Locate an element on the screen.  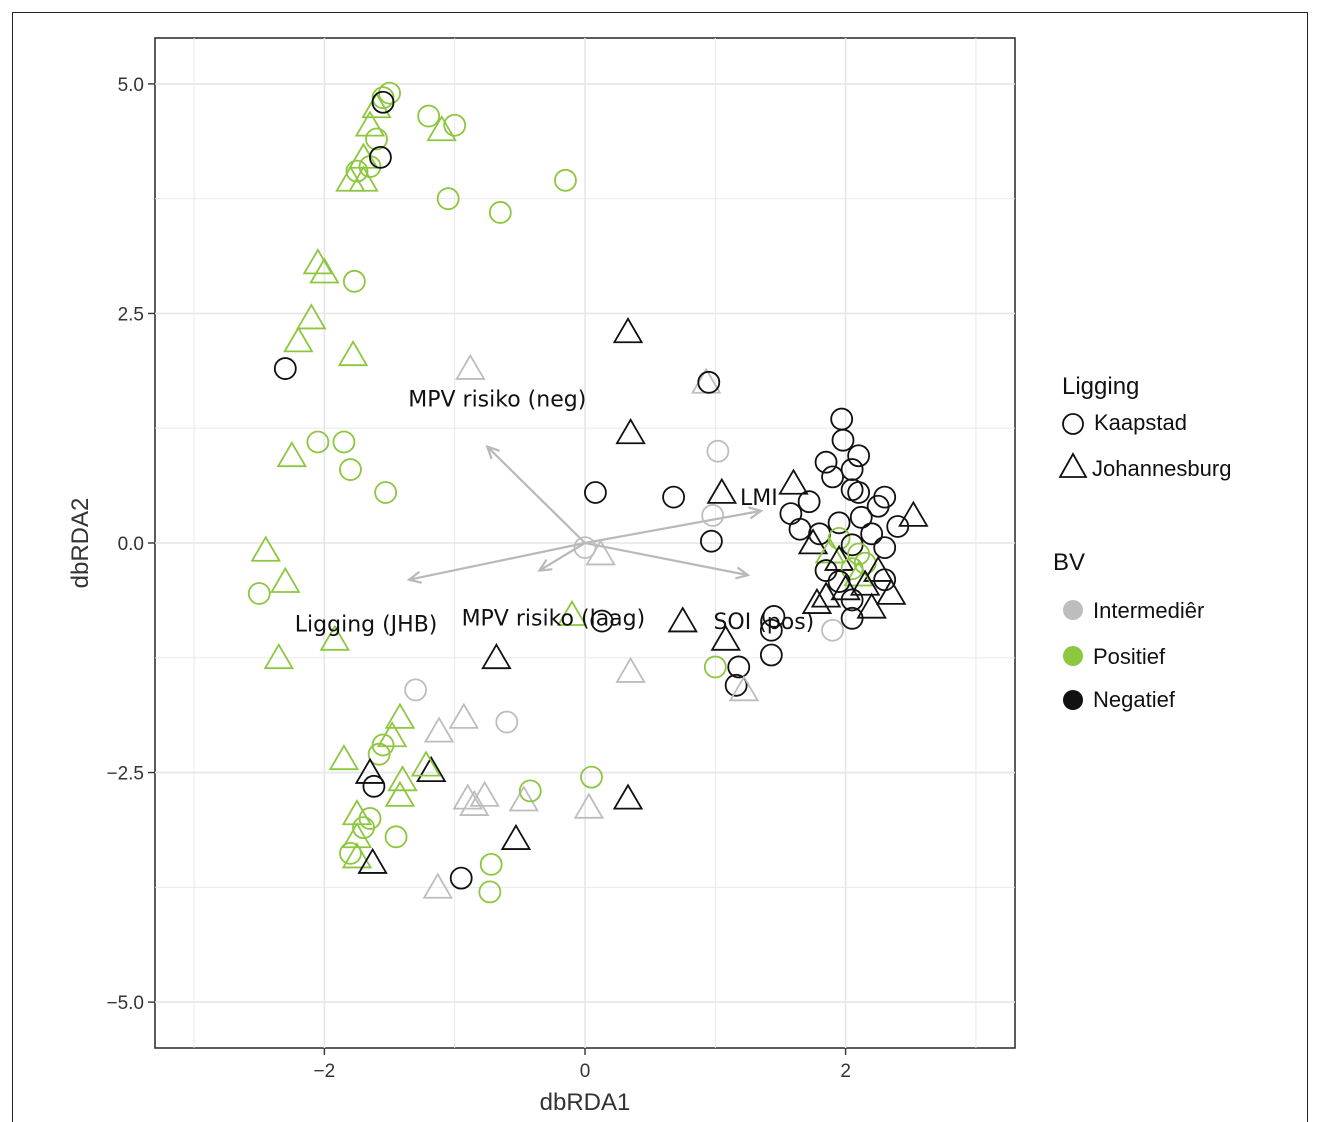
vector-label: MPV risiko (laag) is located at coordinates (554, 619).